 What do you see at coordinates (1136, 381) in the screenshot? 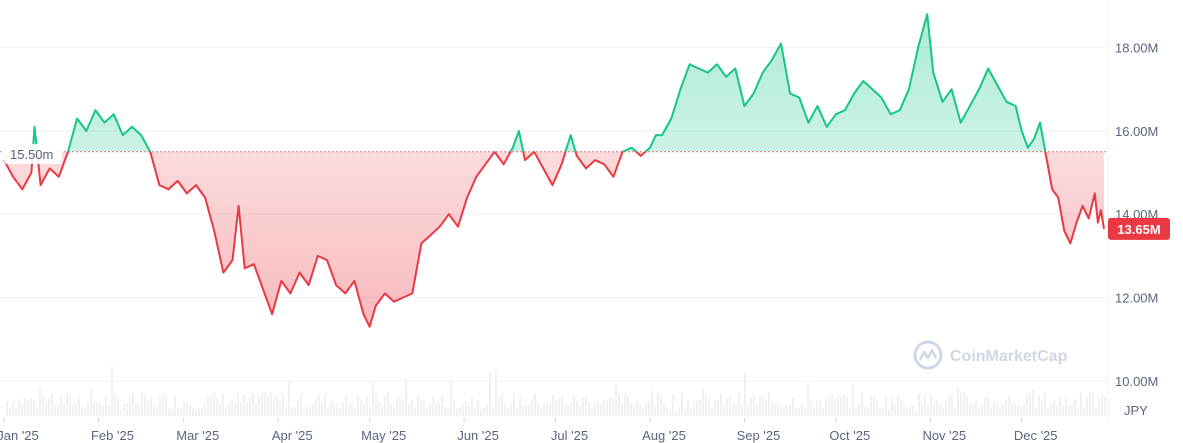
I see `y-tick-label: 10.00M` at bounding box center [1136, 381].